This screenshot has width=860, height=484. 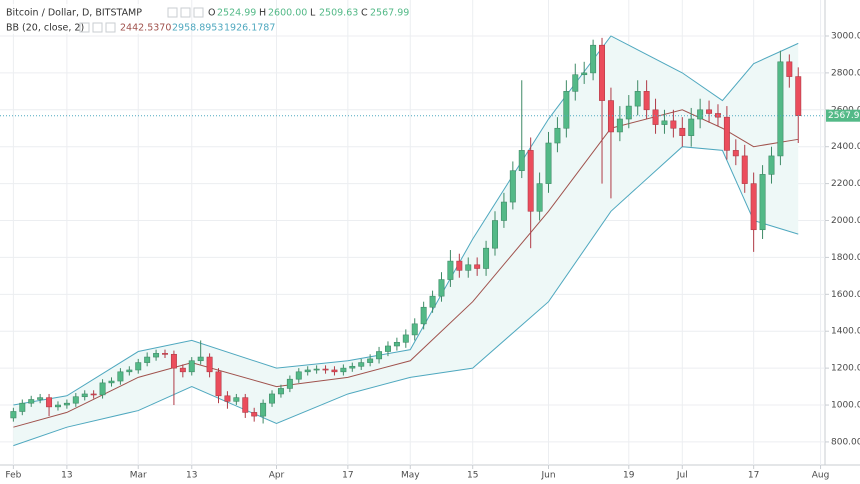 I want to click on last-price-label: 2567.99, so click(x=844, y=116).